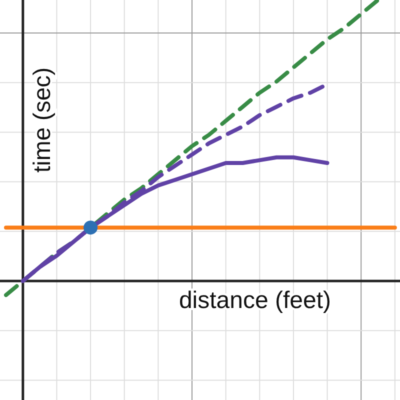  Describe the element at coordinates (255, 300) in the screenshot. I see `x-axis-title: distance (feet)` at that location.